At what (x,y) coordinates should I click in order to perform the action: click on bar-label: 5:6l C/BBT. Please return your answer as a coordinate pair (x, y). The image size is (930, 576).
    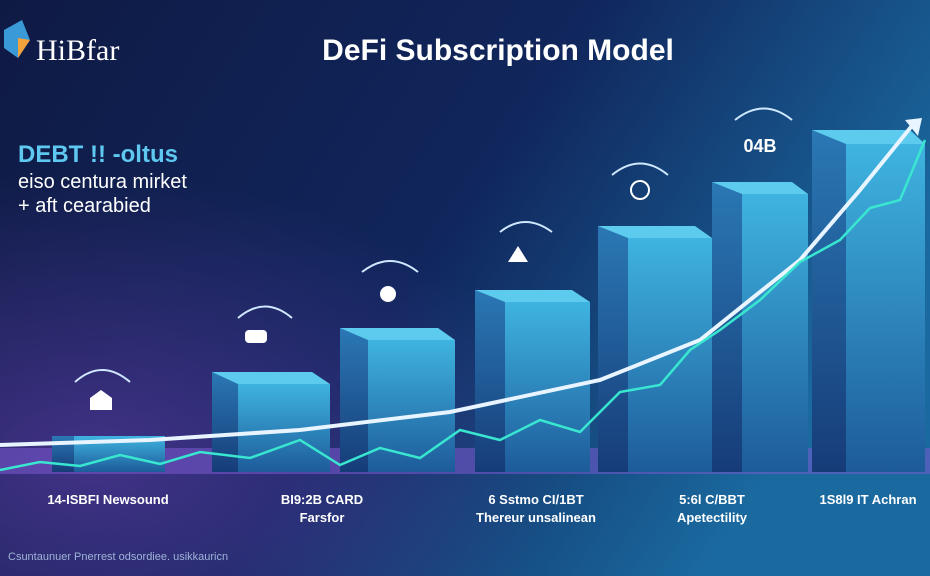
    Looking at the image, I should click on (712, 499).